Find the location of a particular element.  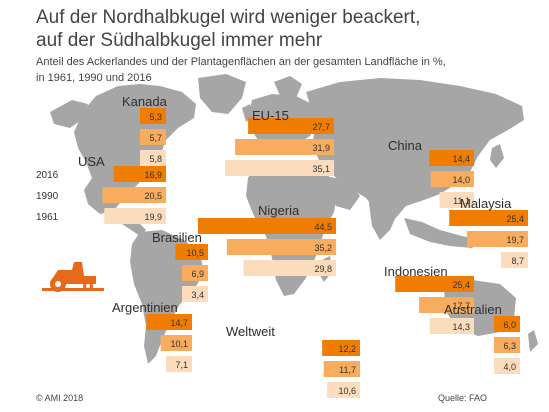

copyright-note: © AMI 2018 is located at coordinates (60, 398).